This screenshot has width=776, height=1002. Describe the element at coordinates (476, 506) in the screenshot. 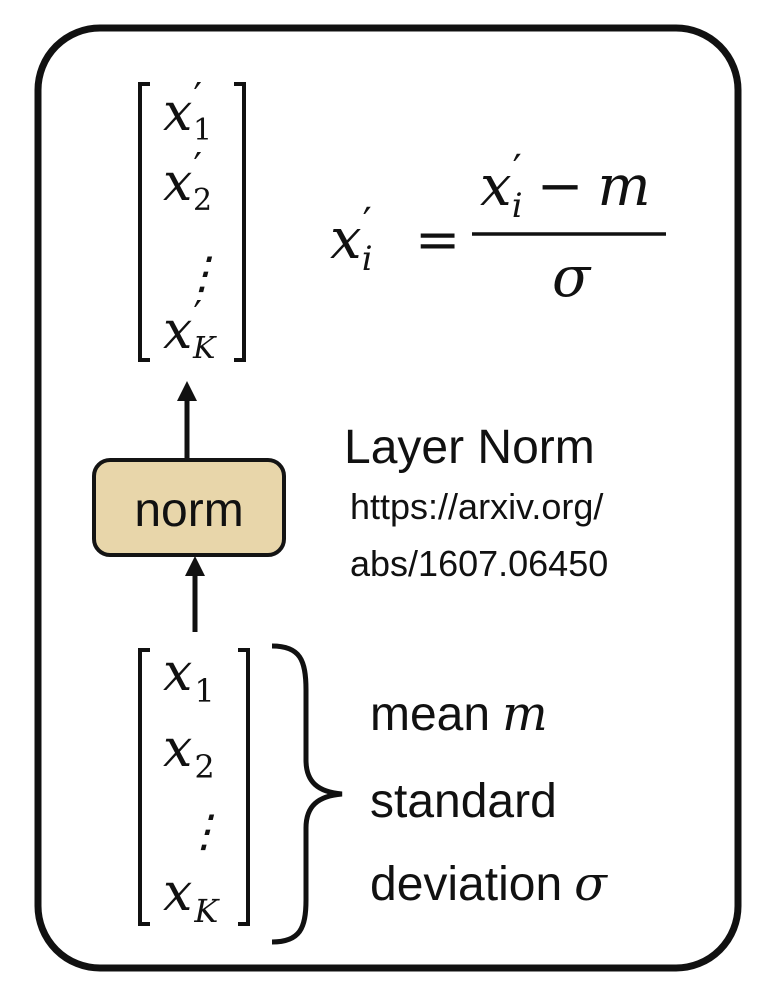

I see `paper-link-line1: https://arxiv.org/` at that location.